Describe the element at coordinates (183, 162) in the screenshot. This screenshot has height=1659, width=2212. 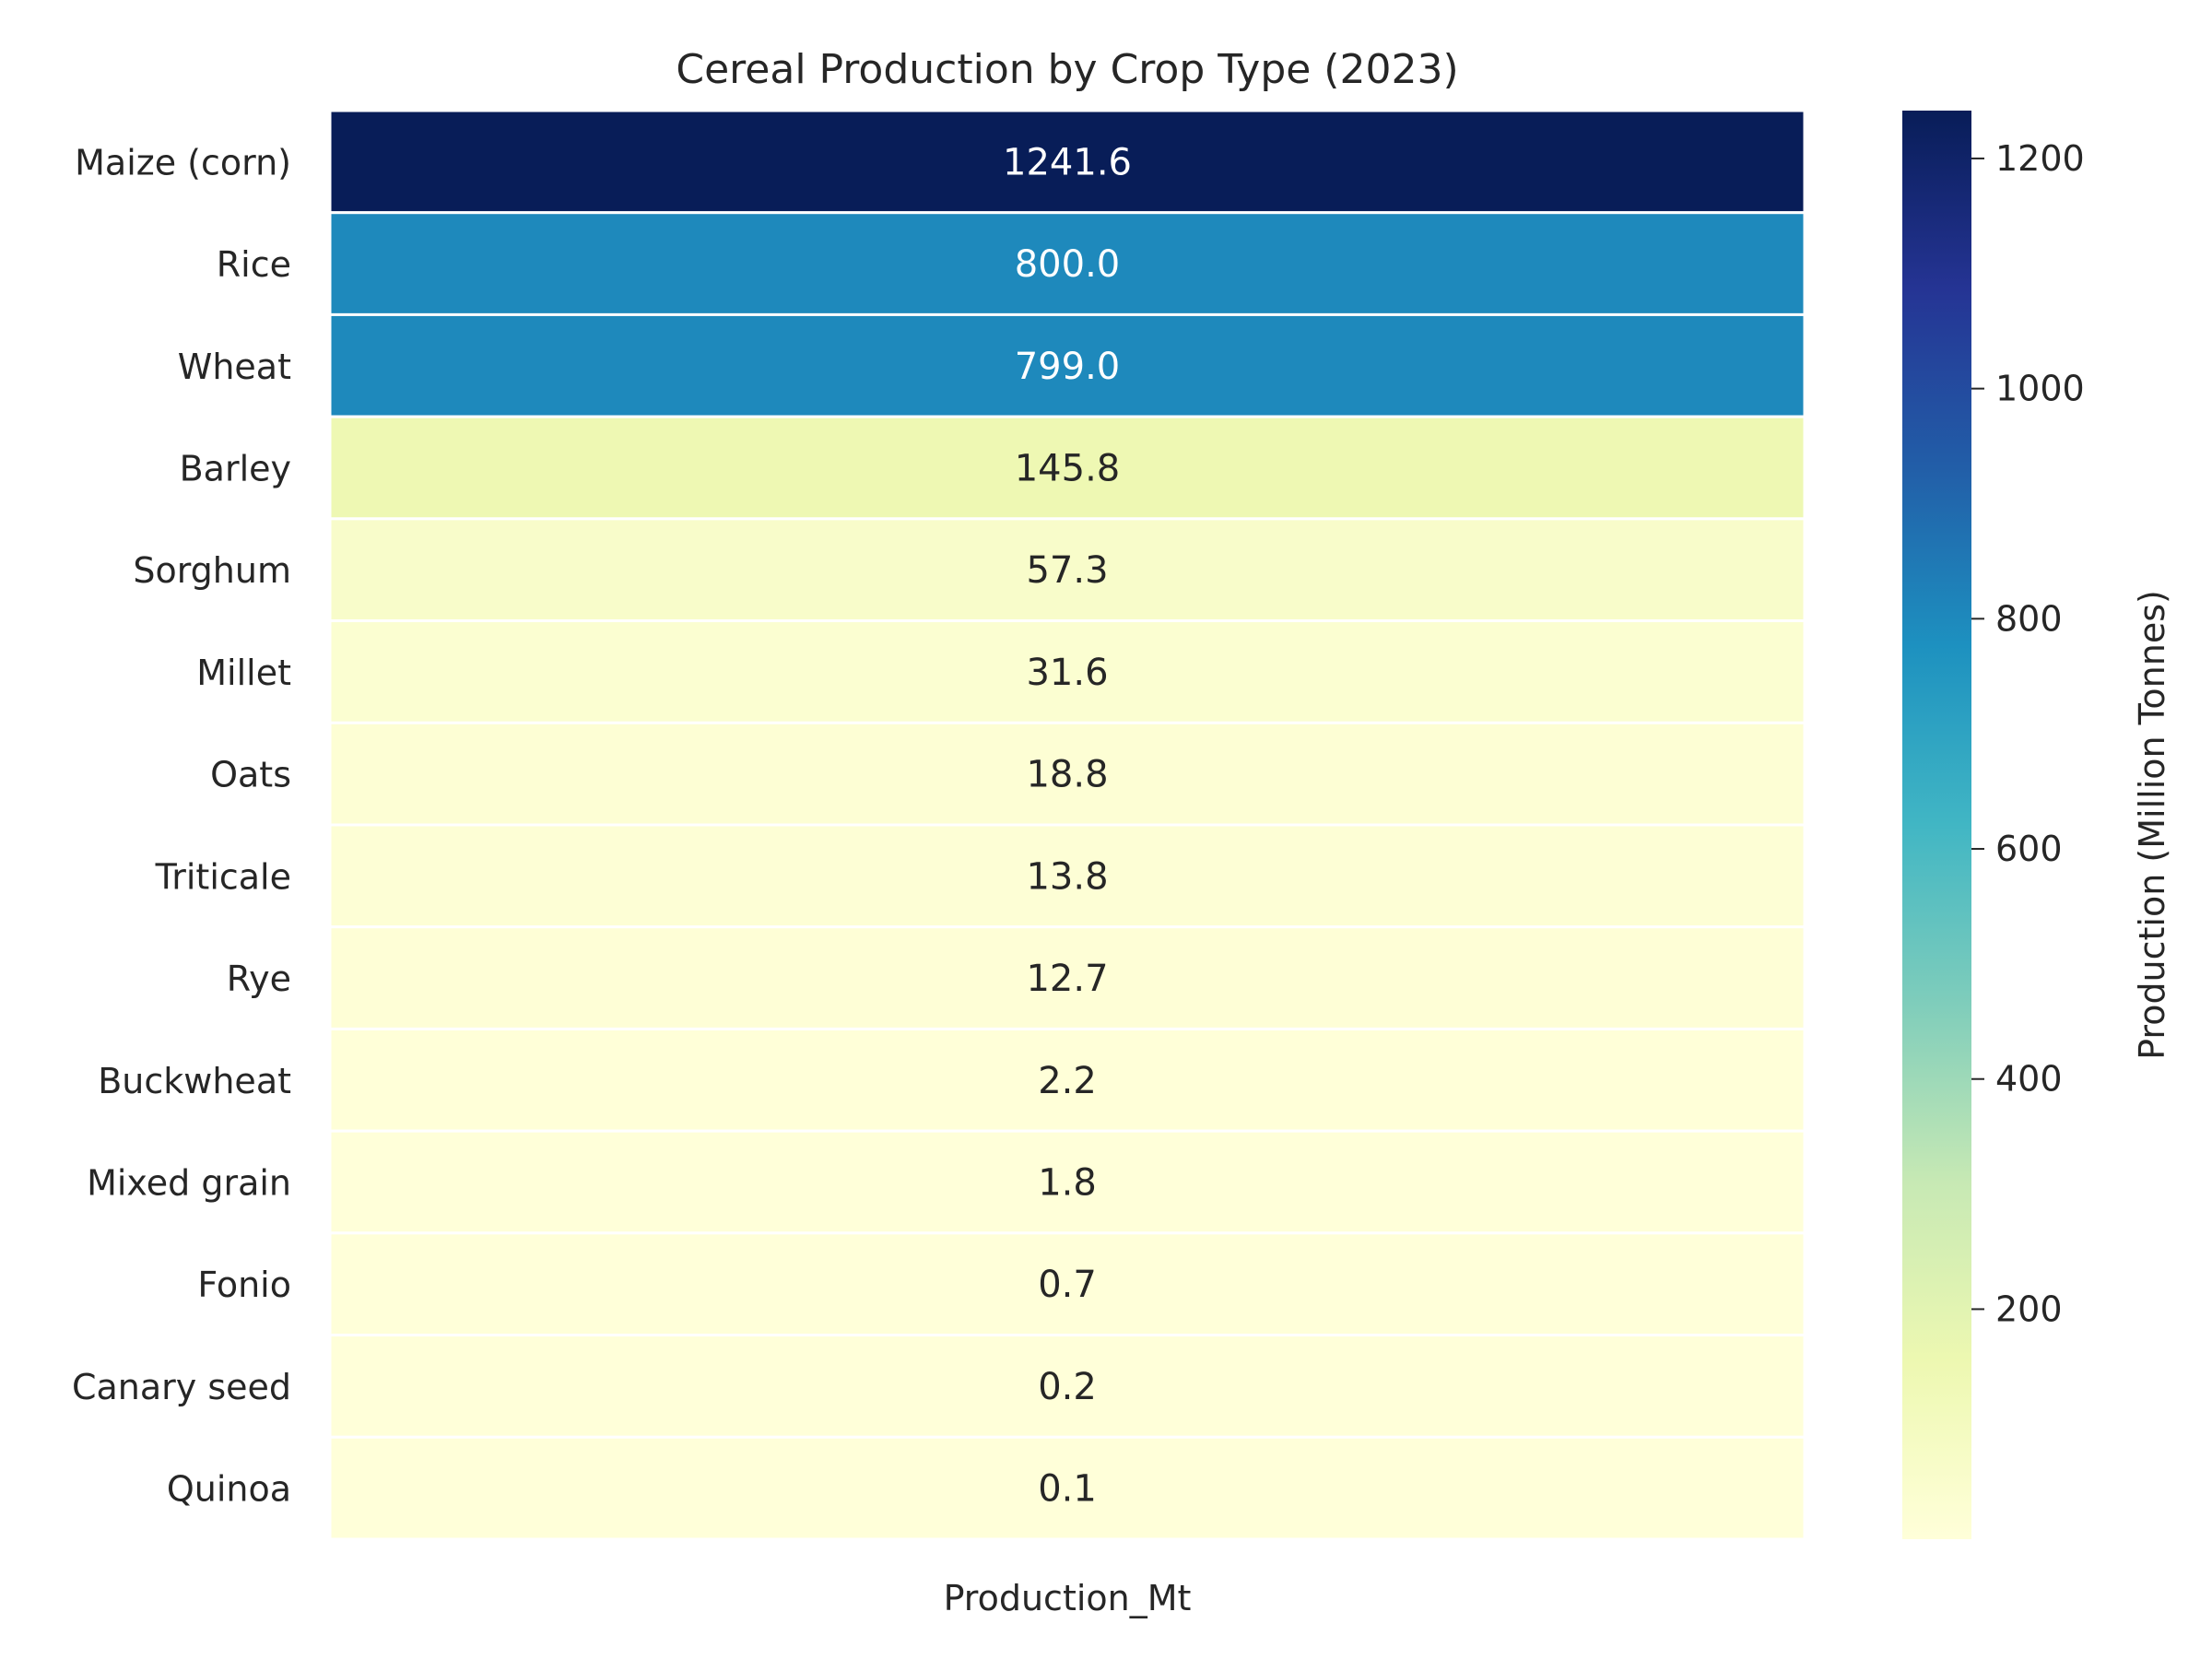
I see `row-label: Maize (corn)` at that location.